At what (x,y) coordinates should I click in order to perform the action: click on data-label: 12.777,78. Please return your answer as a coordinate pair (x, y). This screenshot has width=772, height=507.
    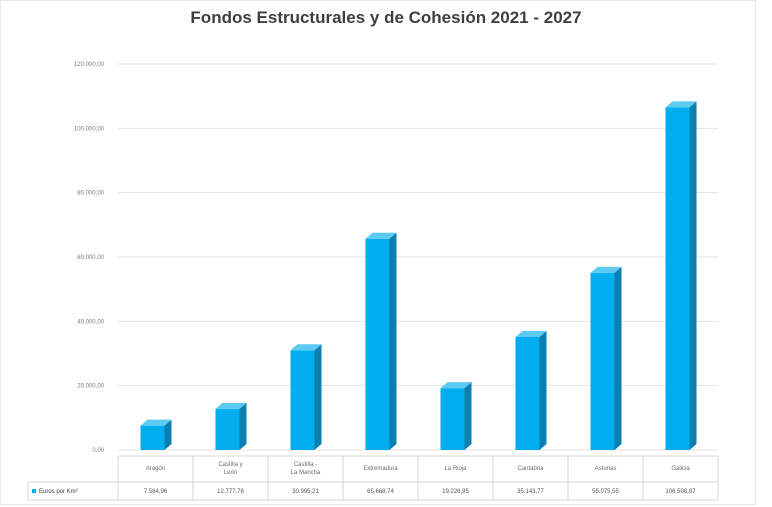
    Looking at the image, I should click on (230, 492).